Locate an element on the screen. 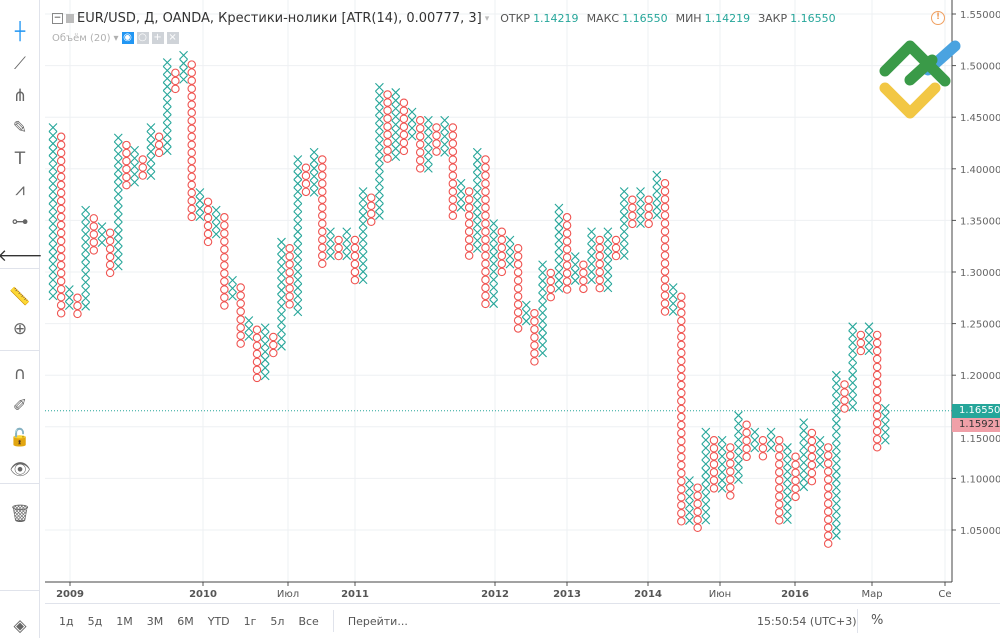 The width and height of the screenshot is (1000, 640). magnet-icon: ∩ is located at coordinates (20, 374).